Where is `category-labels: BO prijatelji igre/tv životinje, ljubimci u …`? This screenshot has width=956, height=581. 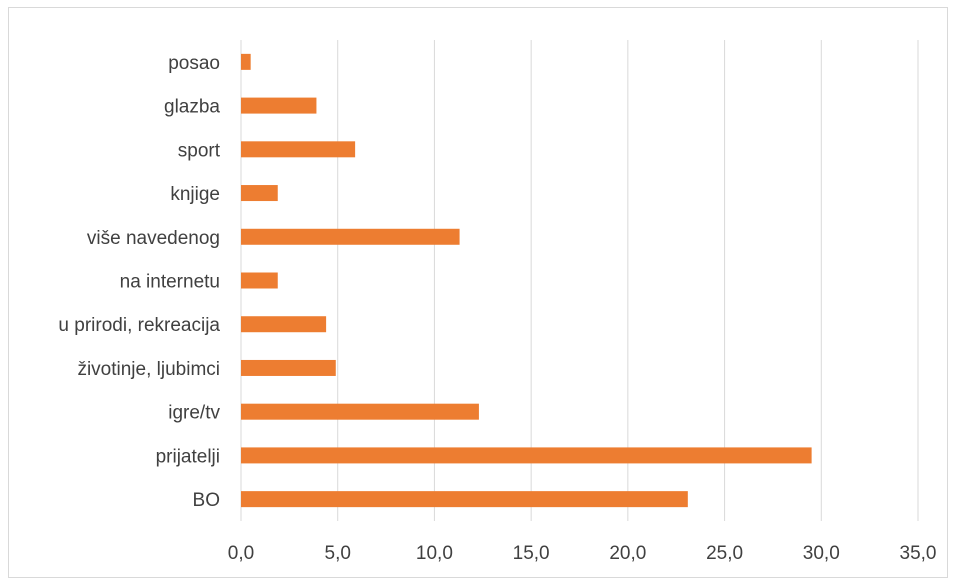 category-labels: BO prijatelji igre/tv životinje, ljubimci u … is located at coordinates (139, 282).